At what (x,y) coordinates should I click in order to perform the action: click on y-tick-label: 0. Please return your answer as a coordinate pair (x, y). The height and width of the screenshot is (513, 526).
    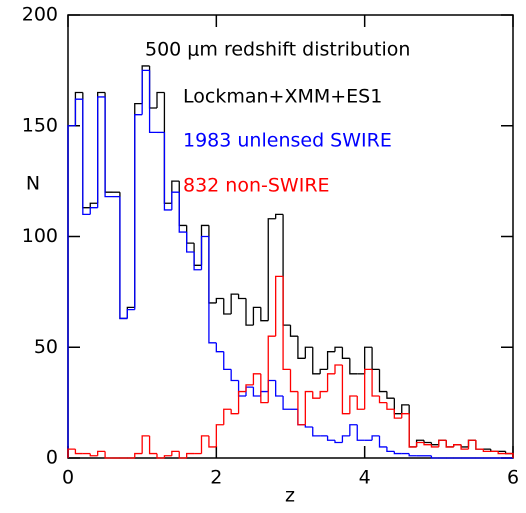
    Looking at the image, I should click on (52, 458).